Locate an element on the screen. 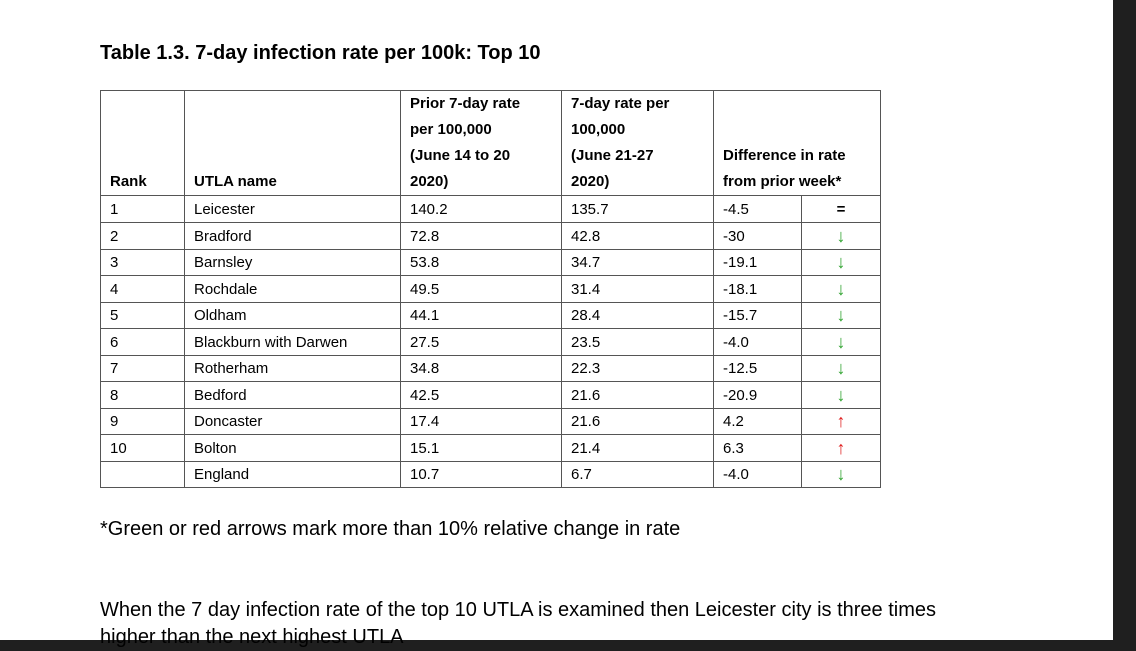 The height and width of the screenshot is (651, 1136). utla-name-cell: Rotherham is located at coordinates (292, 368).